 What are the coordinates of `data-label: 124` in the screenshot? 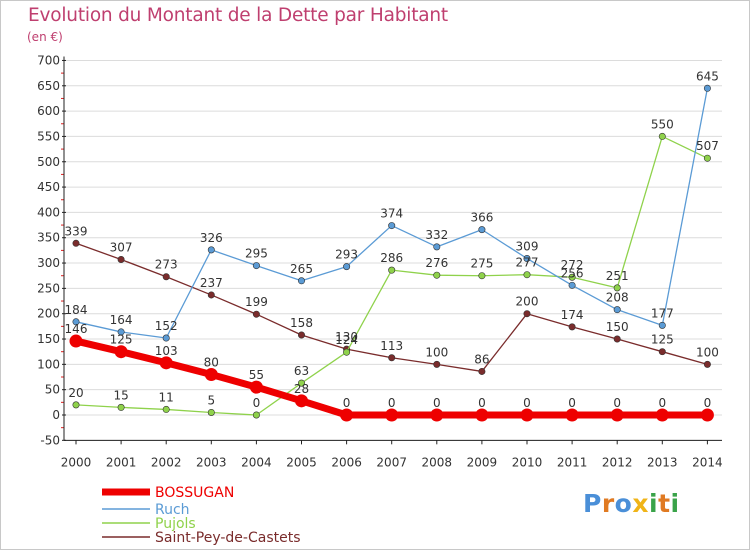 It's located at (346, 340).